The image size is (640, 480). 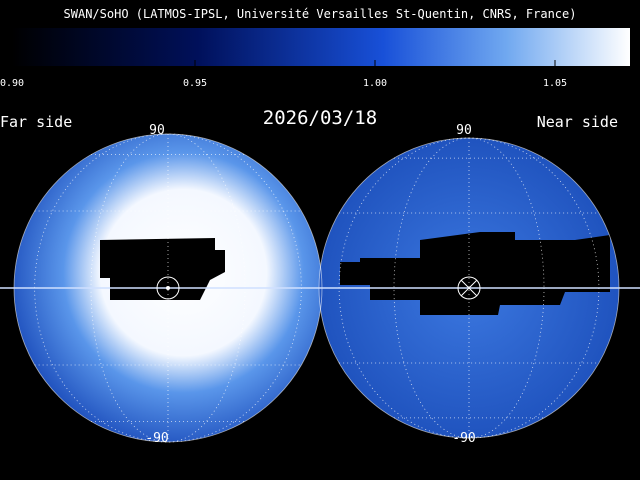 I want to click on colorbar, so click(x=321, y=47).